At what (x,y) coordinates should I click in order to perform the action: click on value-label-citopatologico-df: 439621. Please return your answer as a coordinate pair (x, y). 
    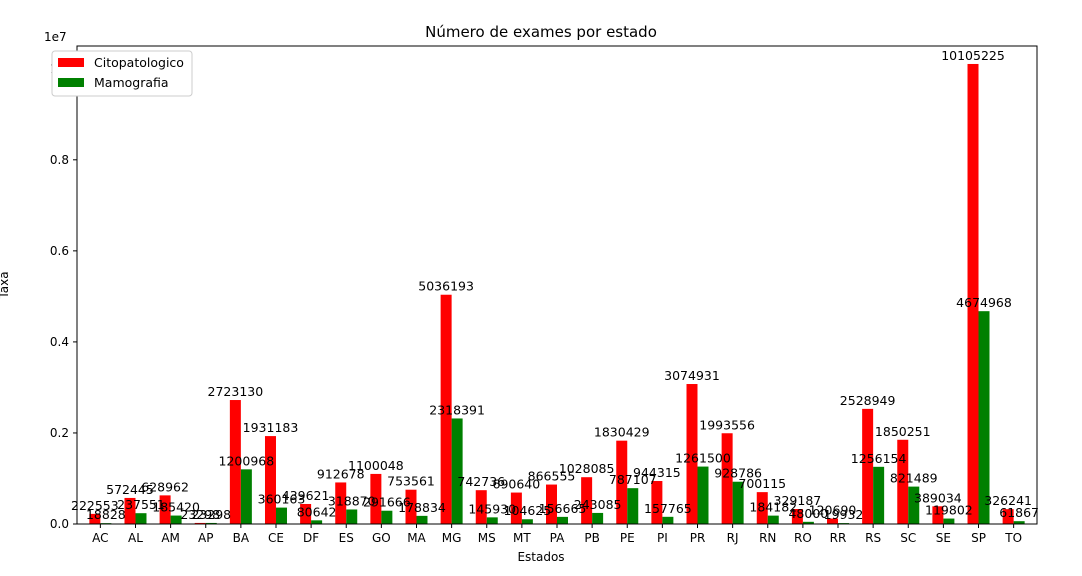
    Looking at the image, I should click on (306, 495).